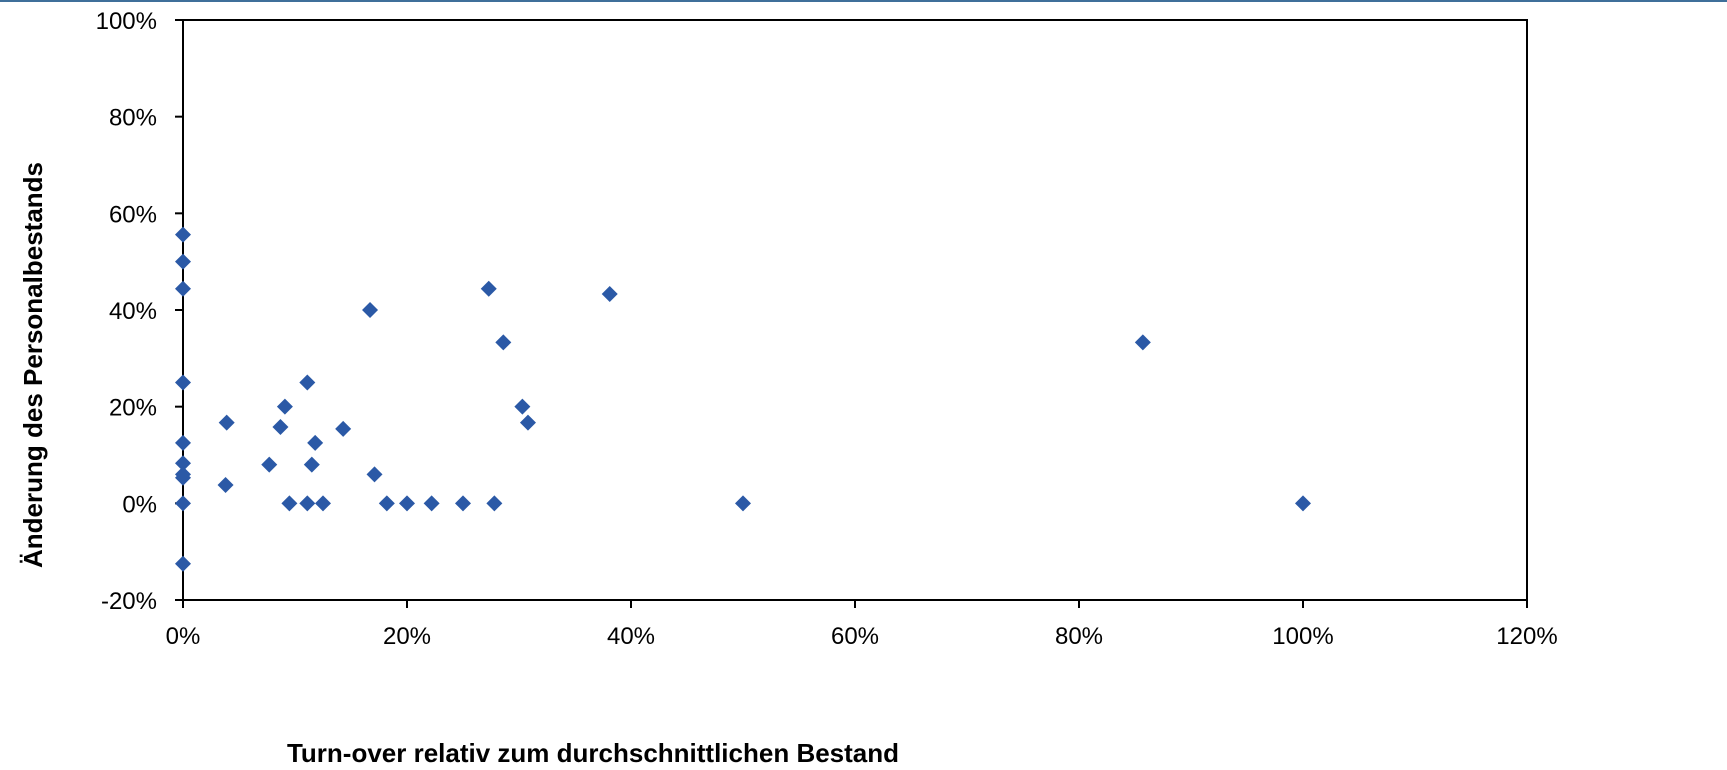  I want to click on x-tick-label: 40%, so click(631, 636).